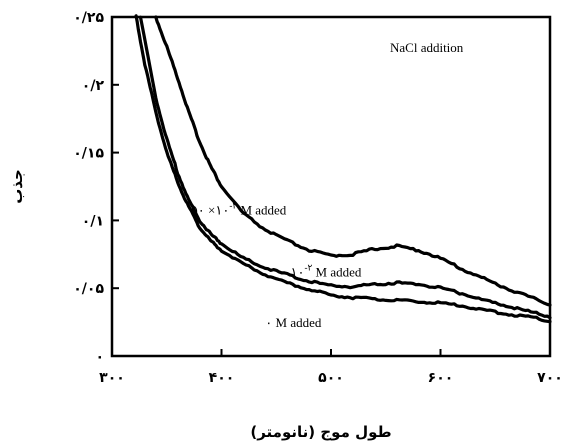 The height and width of the screenshot is (446, 562). I want to click on series-label-0: ۵۰ ×۱۰-۲ M added, so click(239, 208).